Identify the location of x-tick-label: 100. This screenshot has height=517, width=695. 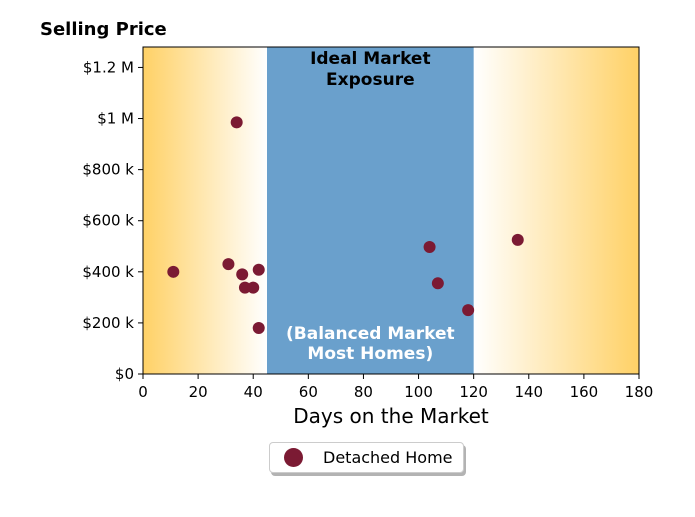
(418, 392).